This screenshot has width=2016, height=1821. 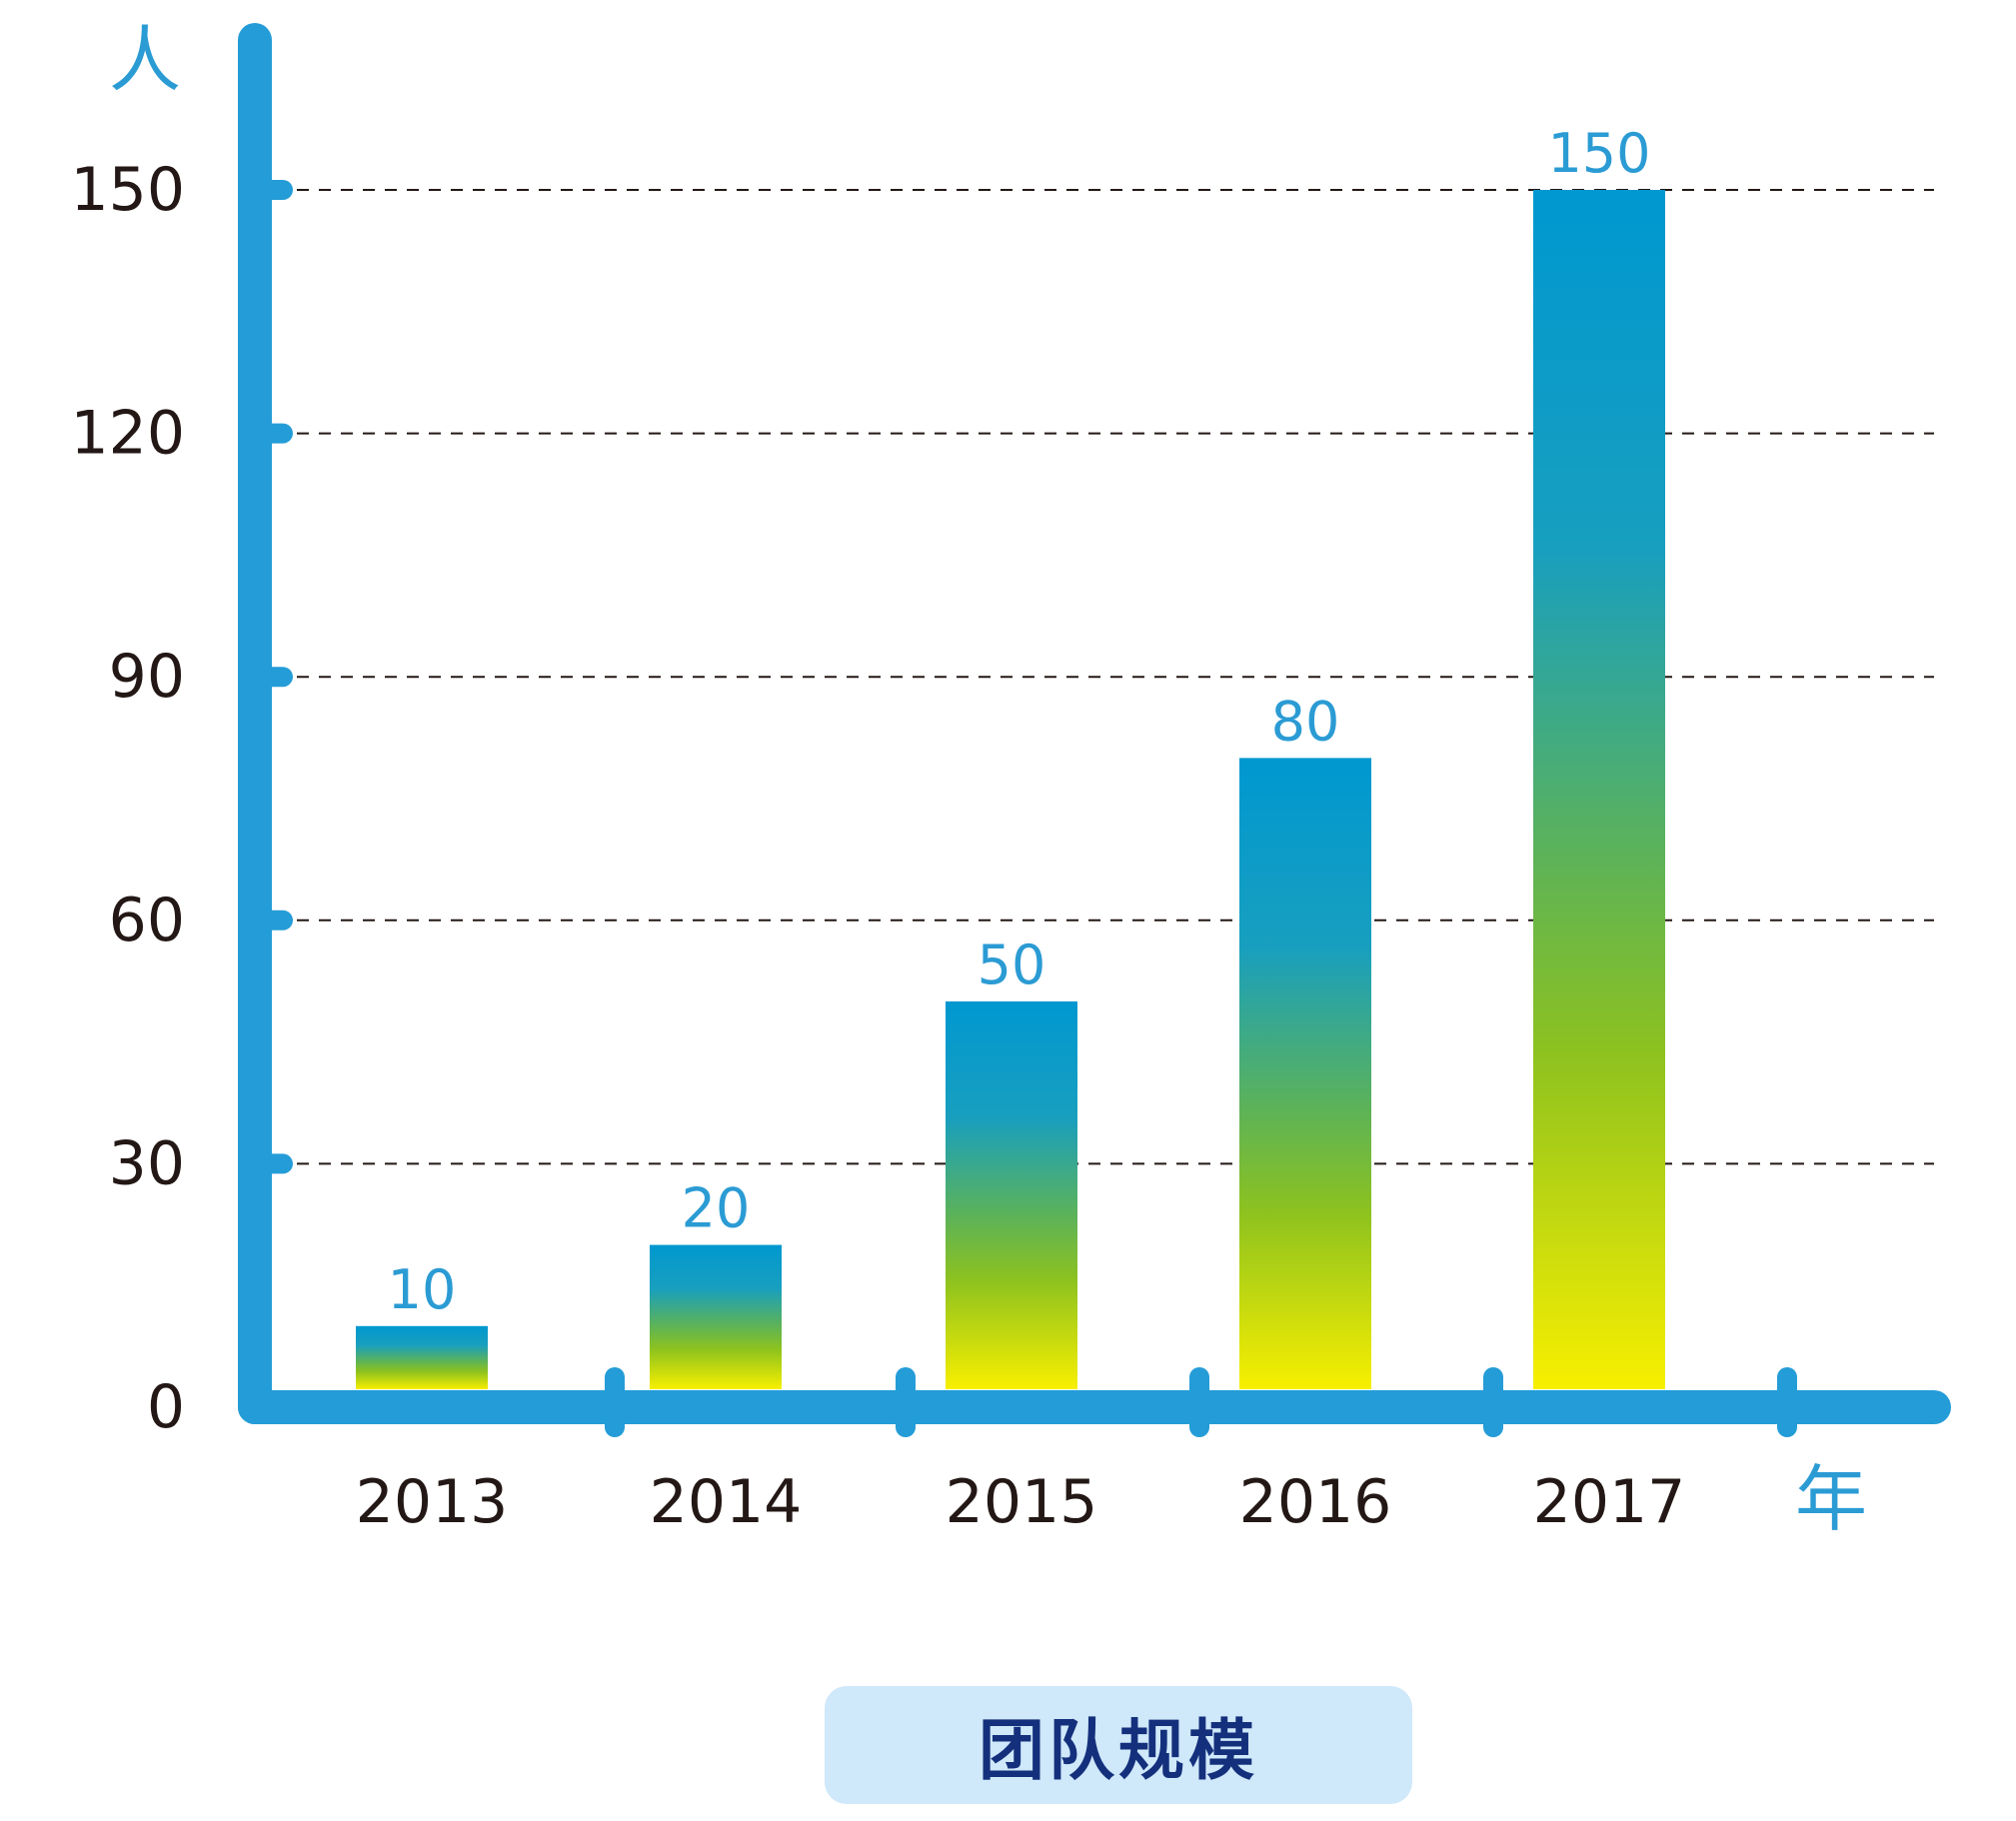 What do you see at coordinates (147, 920) in the screenshot?
I see `y-tick-label: 60` at bounding box center [147, 920].